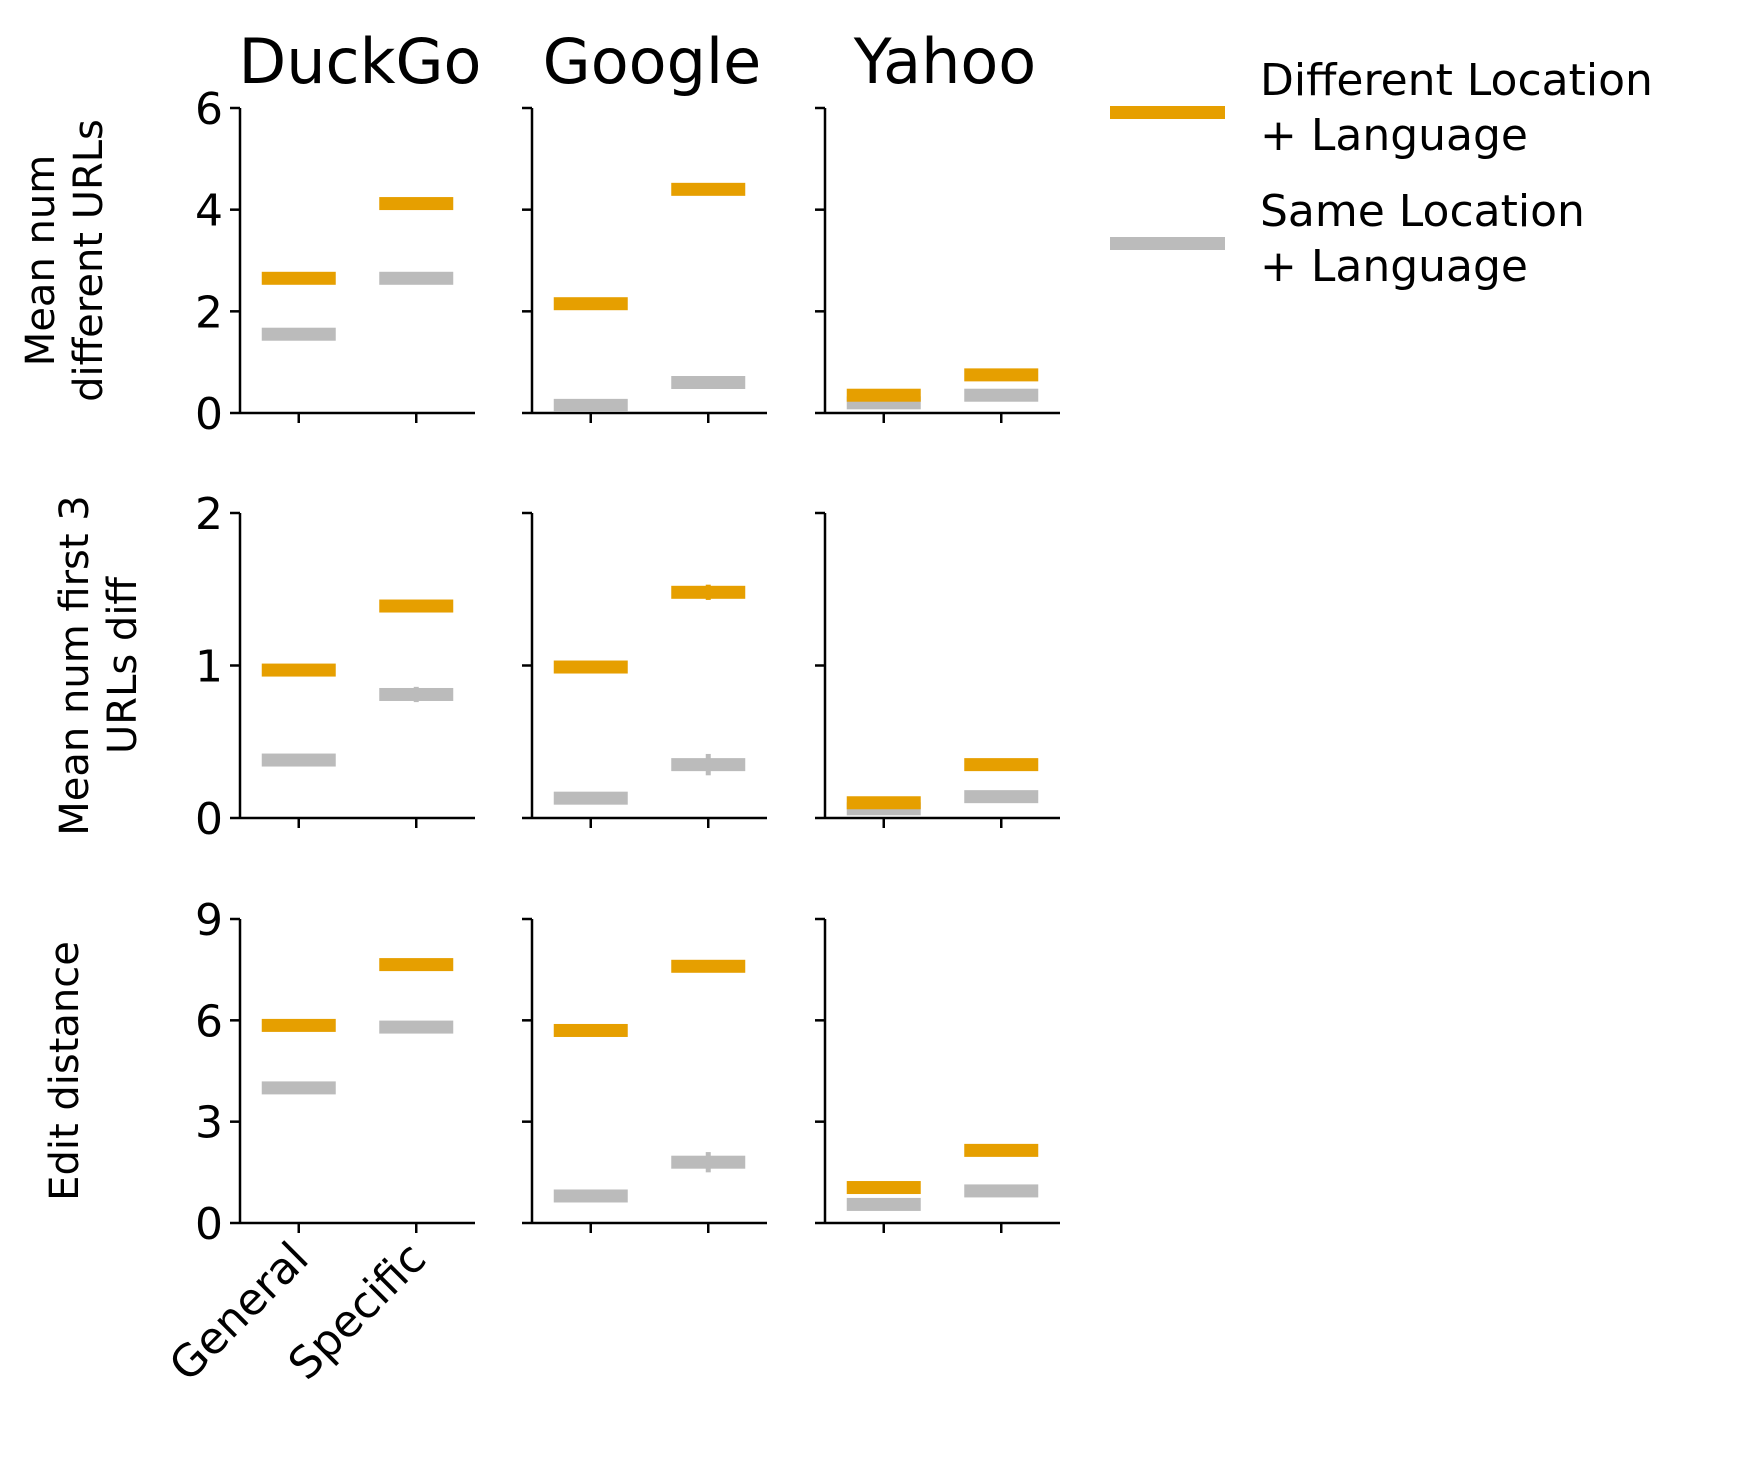  What do you see at coordinates (1422, 239) in the screenshot?
I see `legend-label-2: Same Location + Language` at bounding box center [1422, 239].